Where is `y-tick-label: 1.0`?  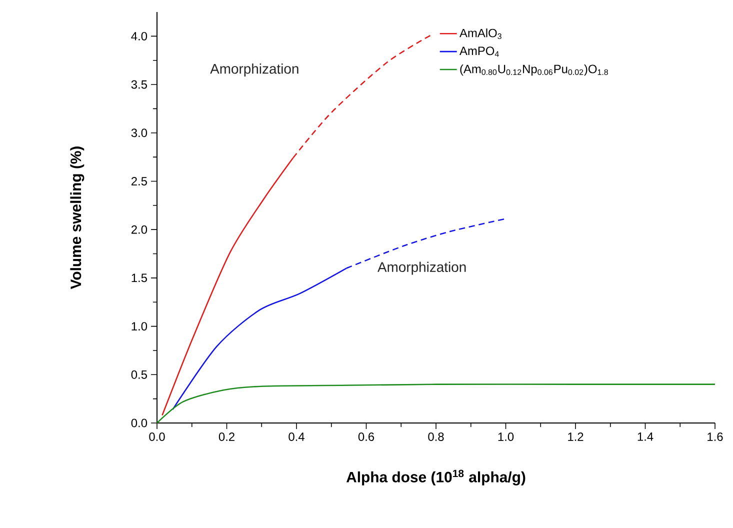
y-tick-label: 1.0 is located at coordinates (140, 326).